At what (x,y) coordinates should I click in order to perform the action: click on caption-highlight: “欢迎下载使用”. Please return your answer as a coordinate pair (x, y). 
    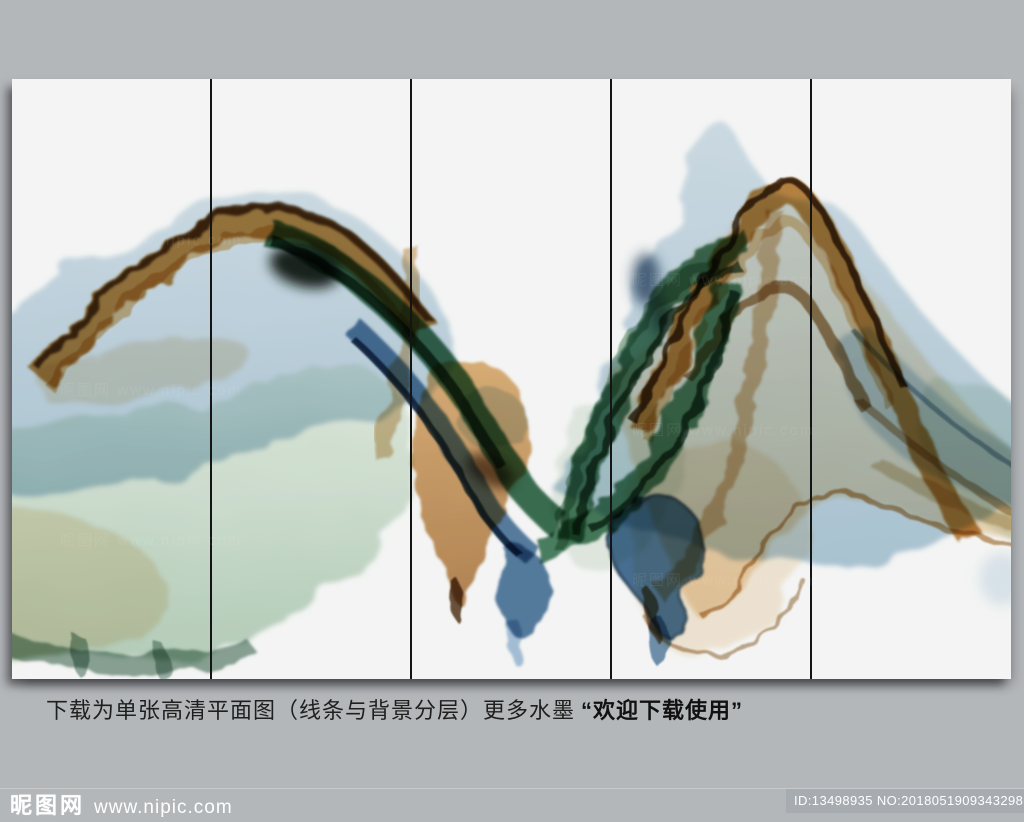
    Looking at the image, I should click on (662, 710).